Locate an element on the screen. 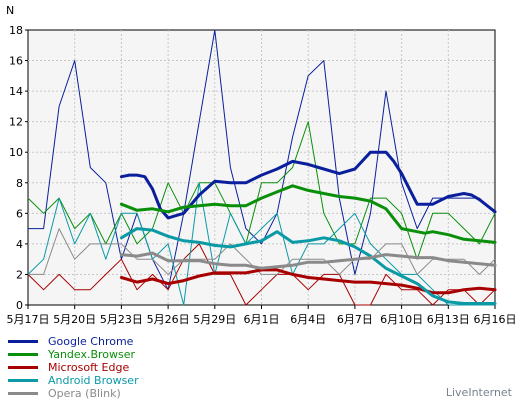 This screenshot has height=405, width=520. y-tick-label: 4 is located at coordinates (19, 244).